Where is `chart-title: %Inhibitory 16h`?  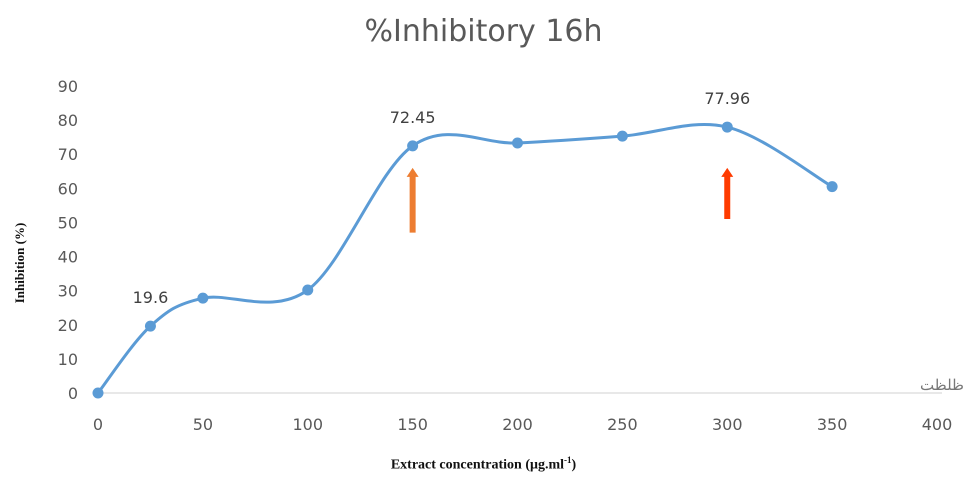
chart-title: %Inhibitory 16h is located at coordinates (483, 31).